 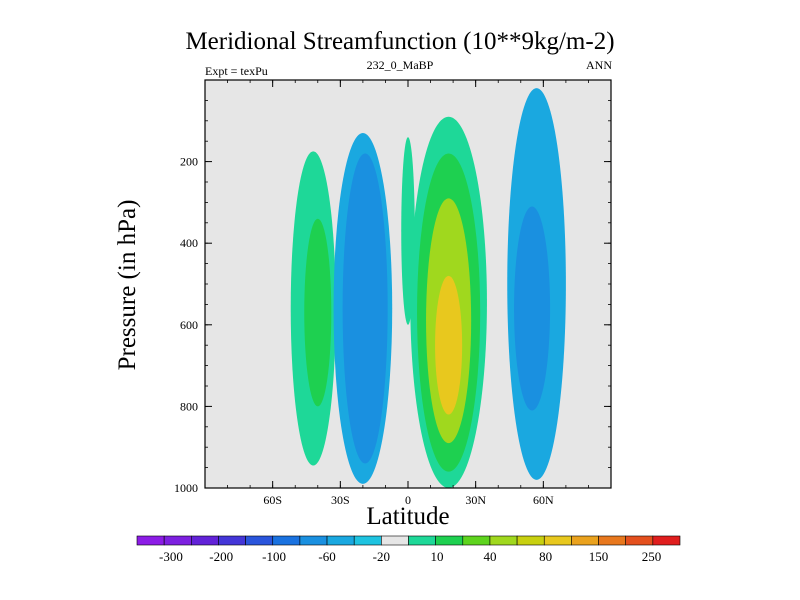 What do you see at coordinates (599, 556) in the screenshot?
I see `colorbar-label: 150` at bounding box center [599, 556].